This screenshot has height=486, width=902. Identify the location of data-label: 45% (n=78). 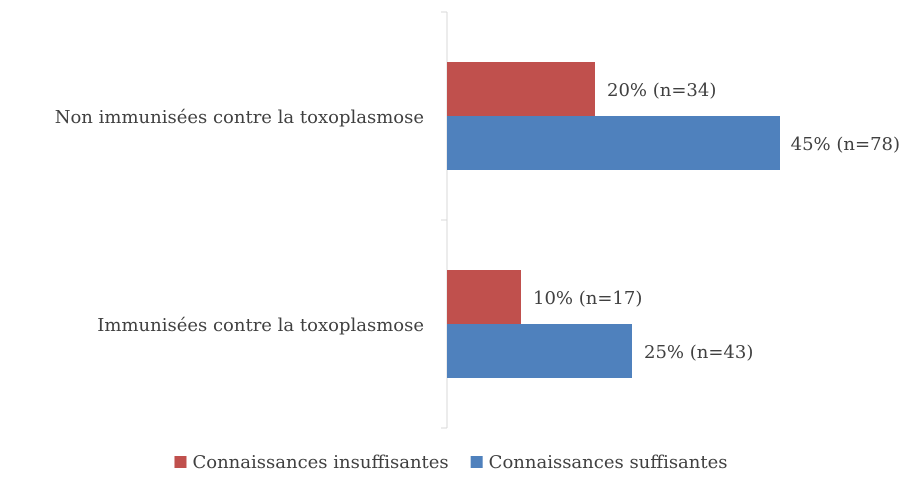
(845, 144).